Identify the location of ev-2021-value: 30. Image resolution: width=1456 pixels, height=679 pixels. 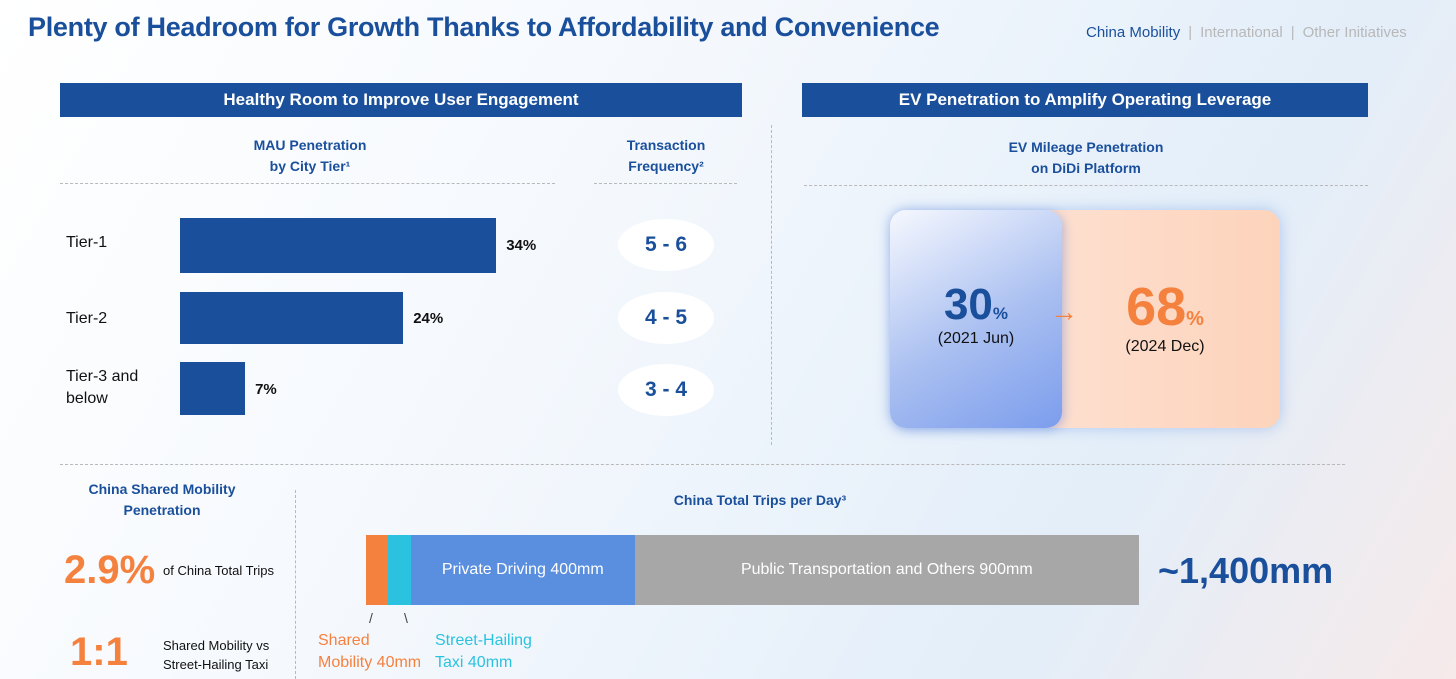
(968, 304).